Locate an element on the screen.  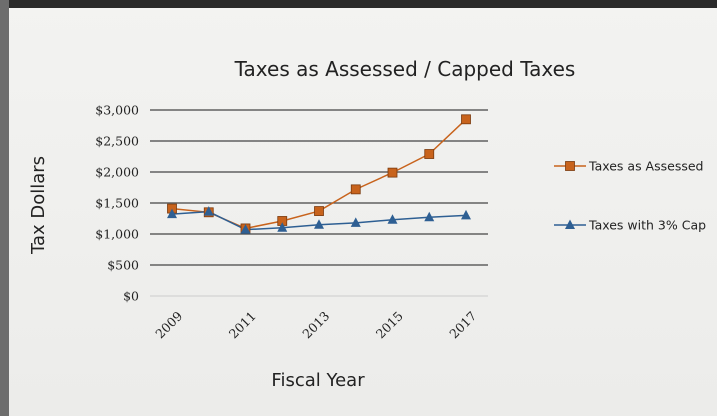
legend-label: Taxes as Assessed is located at coordinates (645, 166).